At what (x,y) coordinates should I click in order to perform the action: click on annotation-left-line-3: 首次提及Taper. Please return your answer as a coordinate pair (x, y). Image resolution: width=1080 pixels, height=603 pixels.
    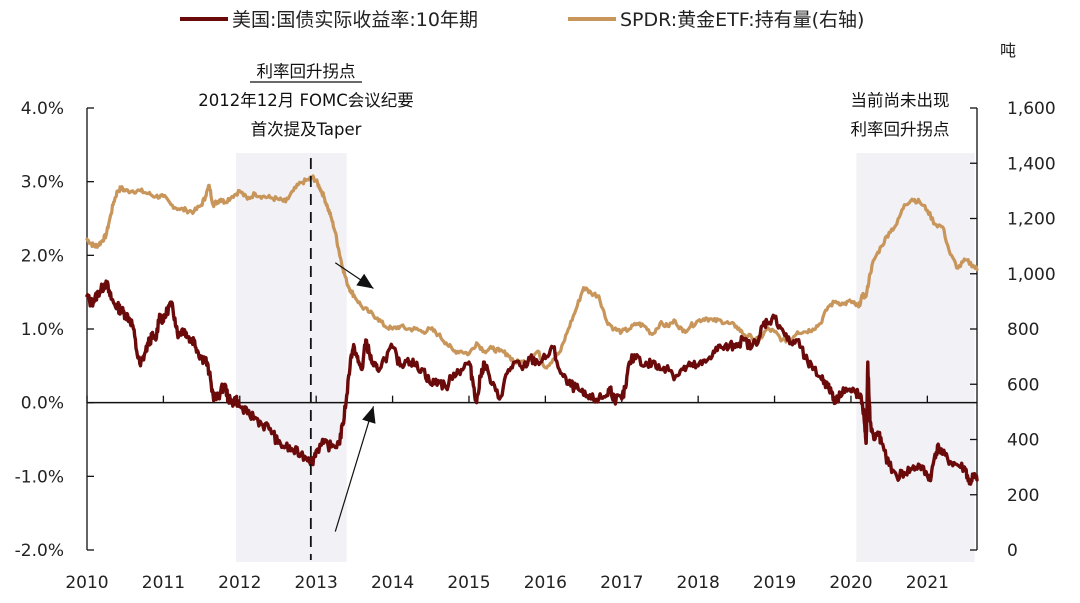
    Looking at the image, I should click on (306, 129).